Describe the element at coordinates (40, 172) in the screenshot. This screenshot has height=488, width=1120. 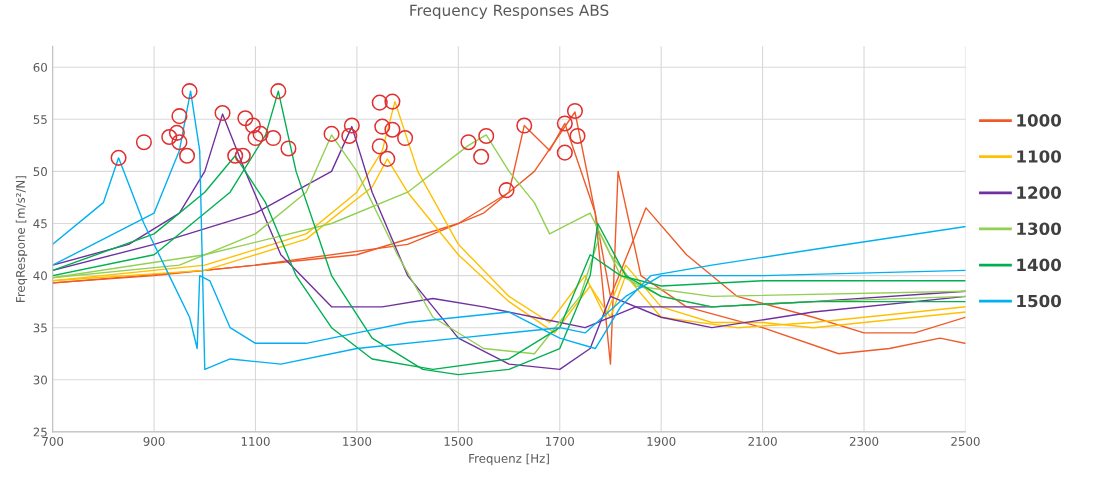
I see `y-tick-label: 50` at that location.